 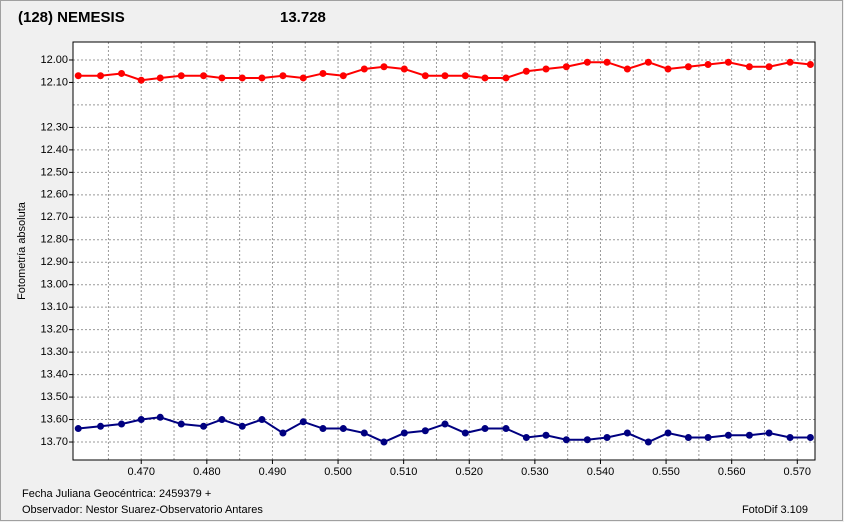 What do you see at coordinates (338, 472) in the screenshot?
I see `x-tick-label: 0.500` at bounding box center [338, 472].